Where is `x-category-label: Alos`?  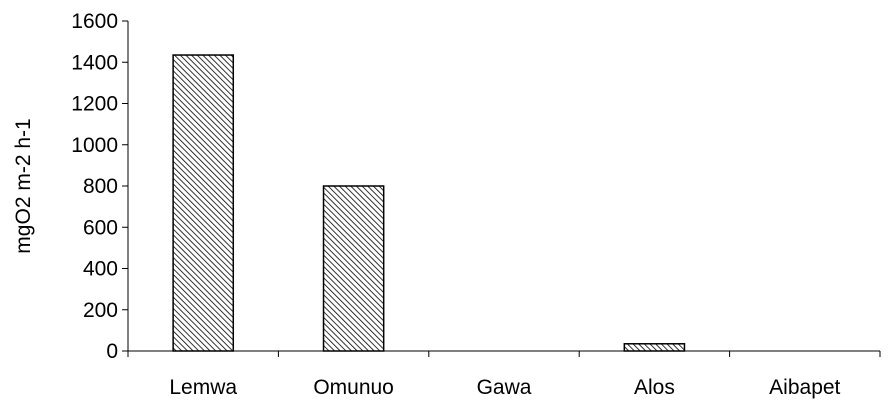
x-category-label: Alos is located at coordinates (654, 387).